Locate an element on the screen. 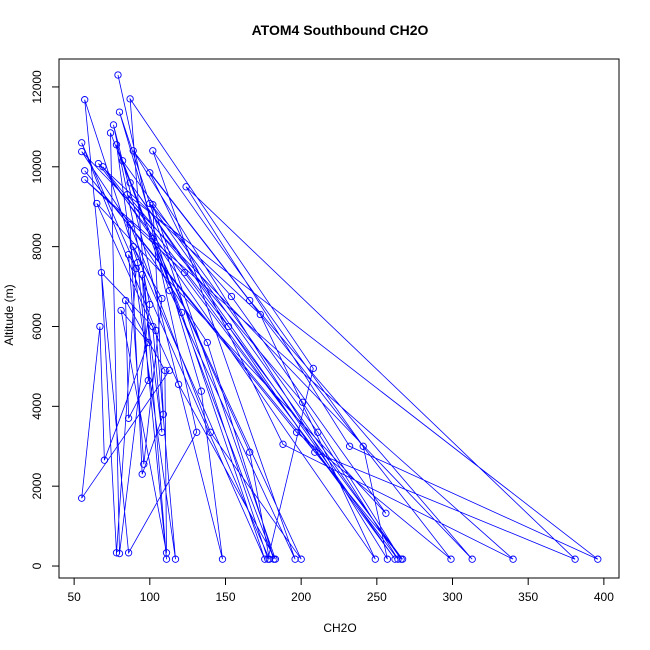  y-tick-label: 8000 is located at coordinates (37, 246).